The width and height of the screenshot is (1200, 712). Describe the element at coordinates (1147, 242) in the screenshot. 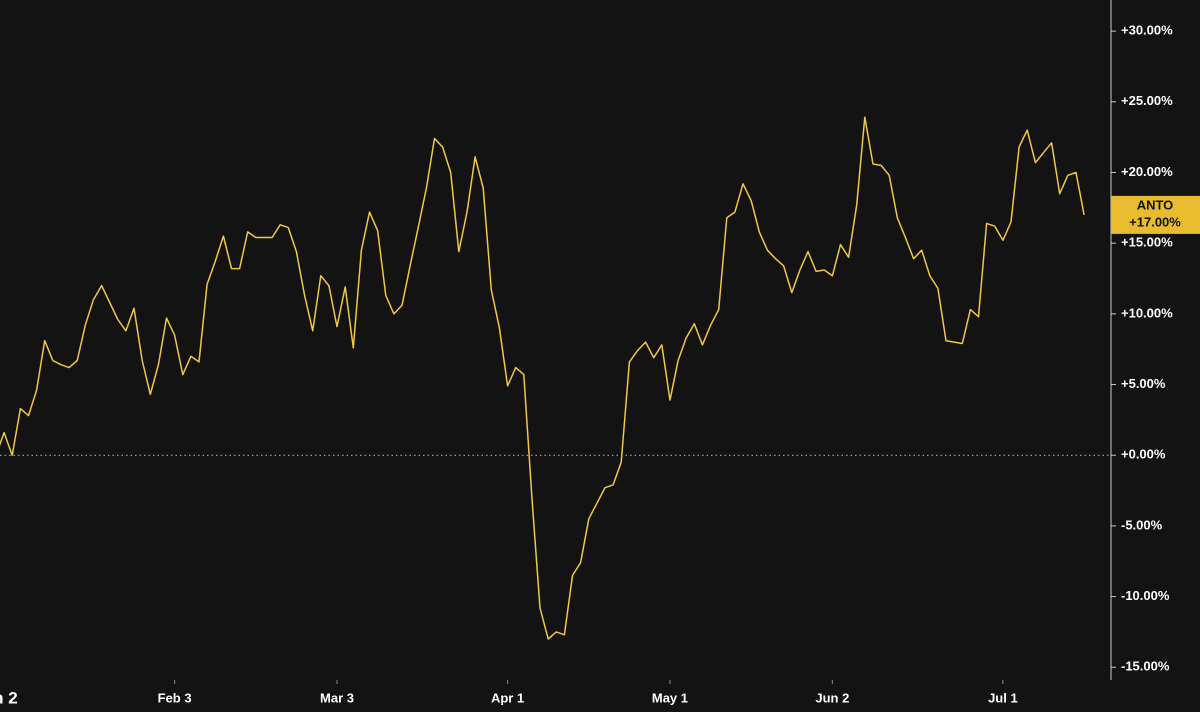

I see `y-tick-label: +15.00%` at that location.